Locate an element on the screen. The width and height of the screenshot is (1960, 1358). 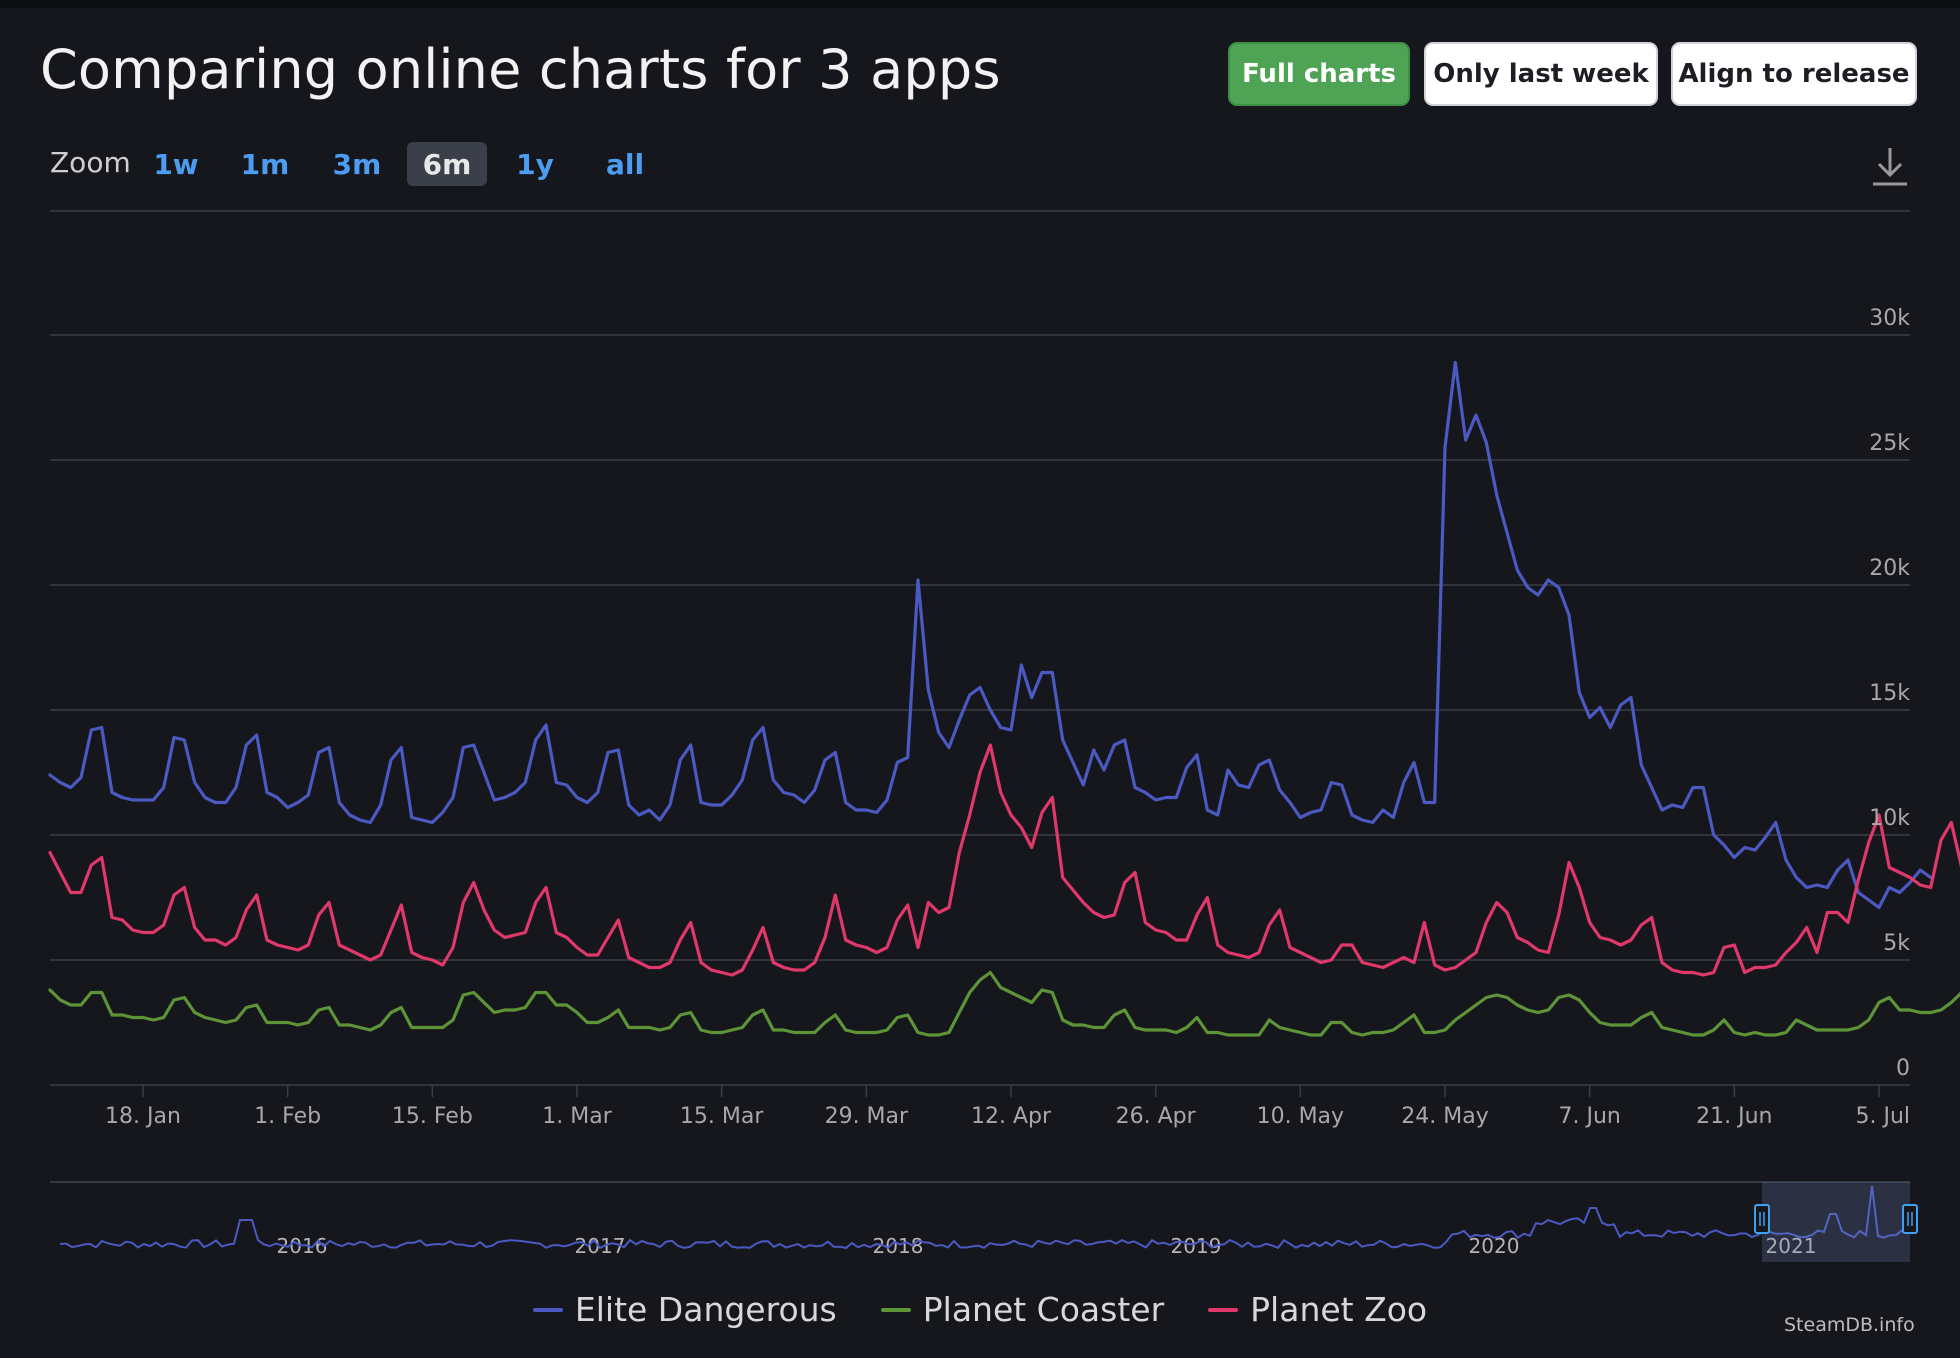
legend-item-planet-zoo: Planet Zoo is located at coordinates (1317, 1309).